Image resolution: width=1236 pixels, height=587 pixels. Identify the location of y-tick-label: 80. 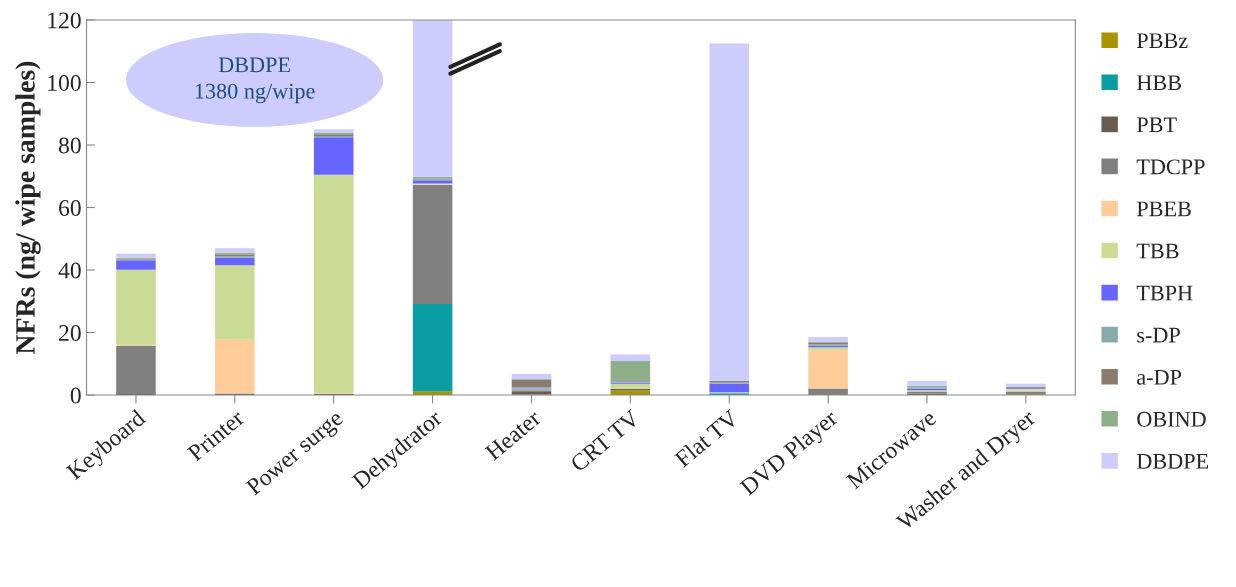
(69, 145).